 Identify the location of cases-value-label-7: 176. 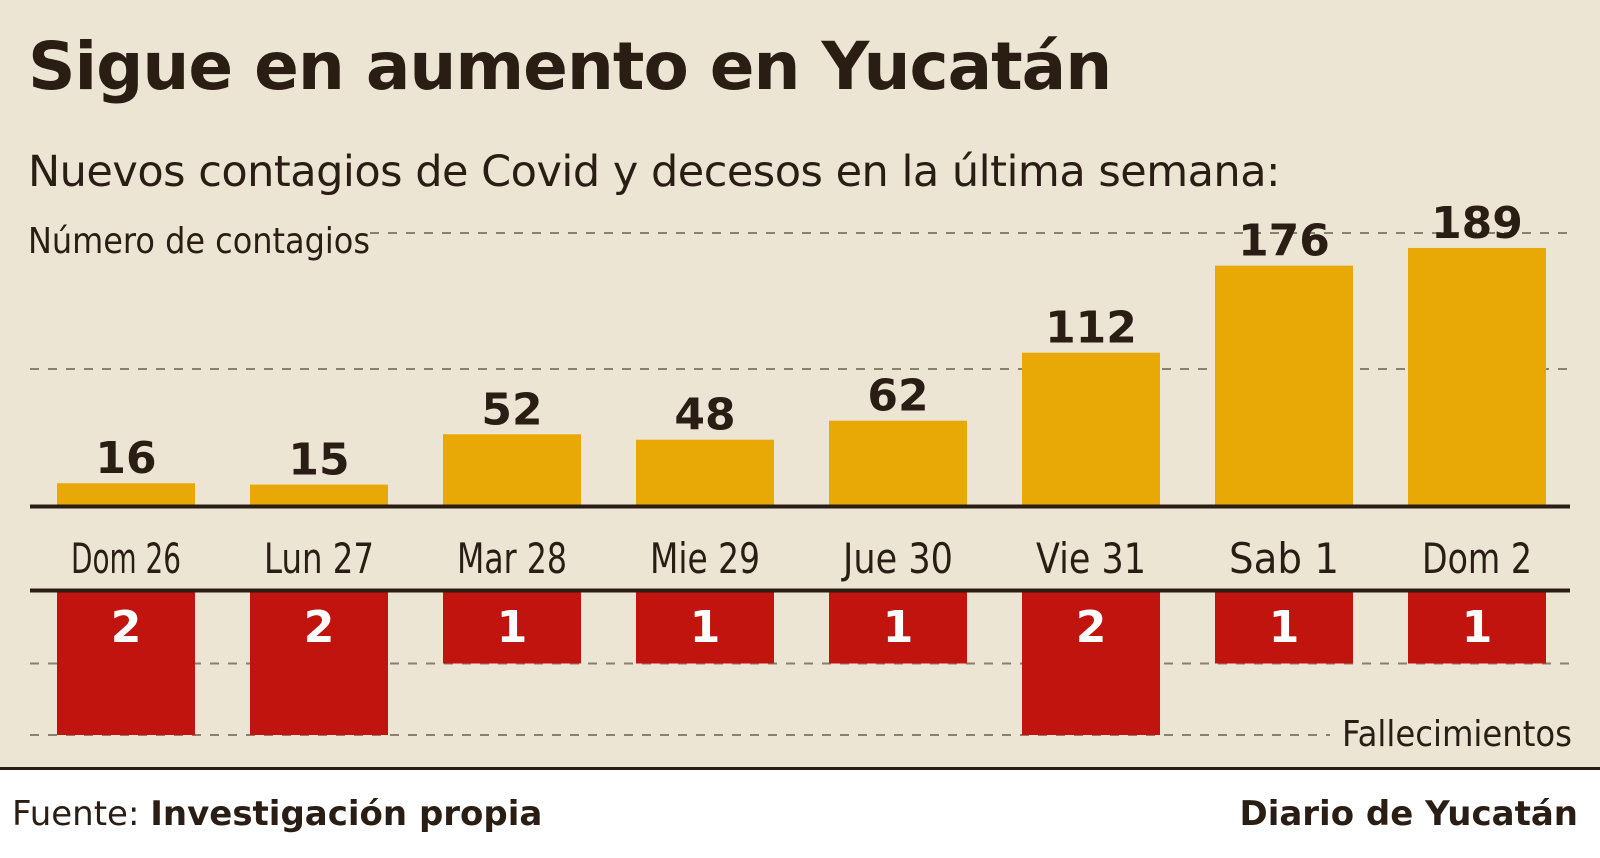
(1284, 241).